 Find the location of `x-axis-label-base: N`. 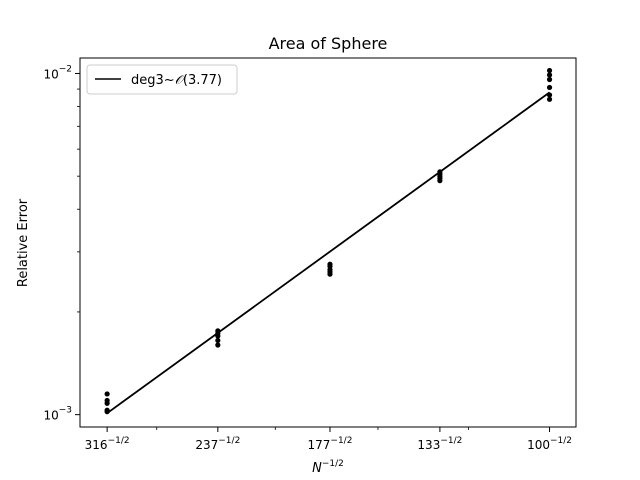

x-axis-label-base: N is located at coordinates (317, 468).